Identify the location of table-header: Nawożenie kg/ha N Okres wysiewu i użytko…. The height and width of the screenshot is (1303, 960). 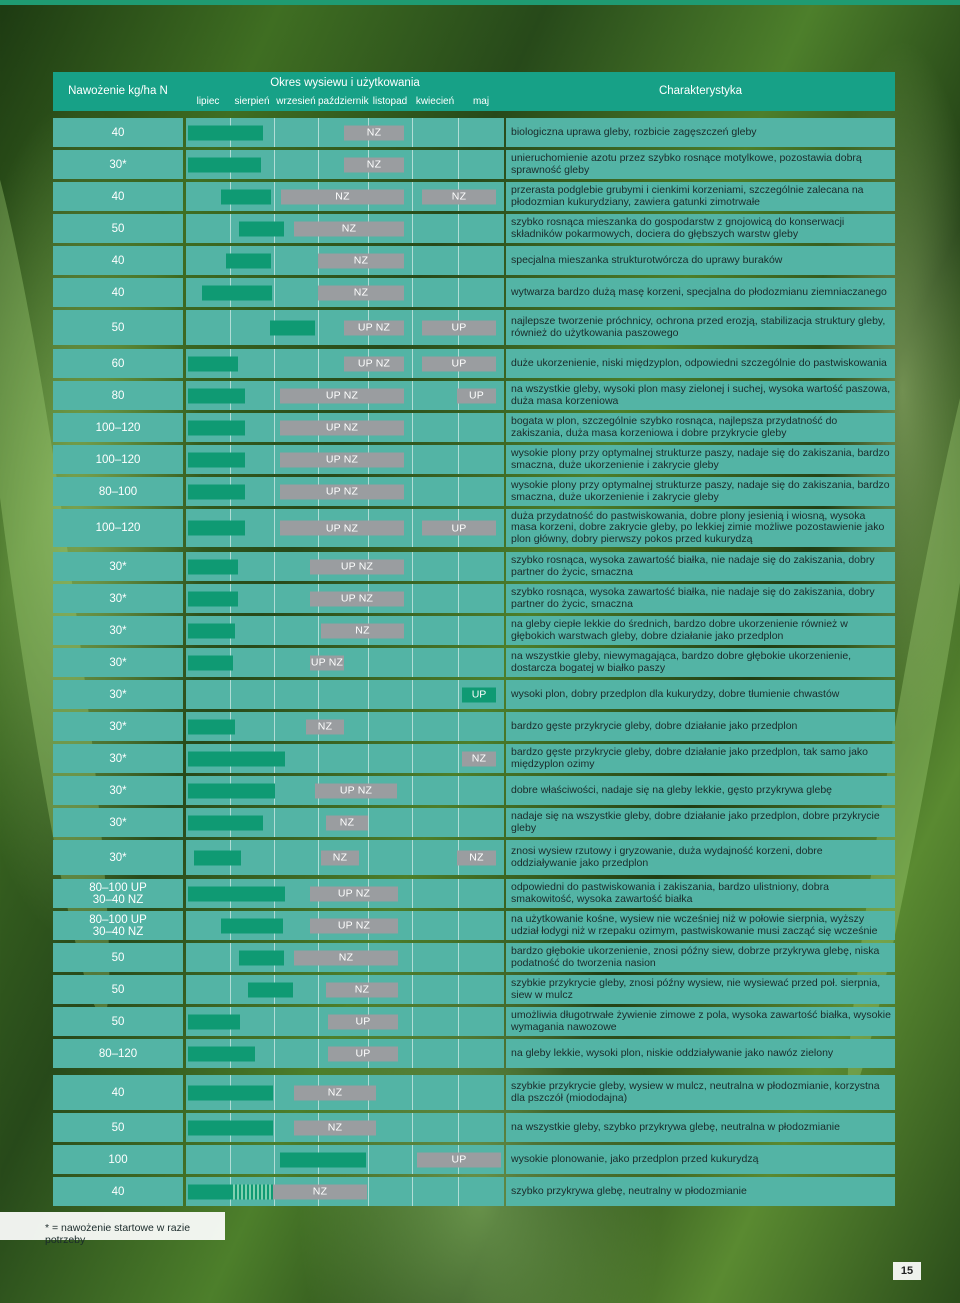
(474, 91).